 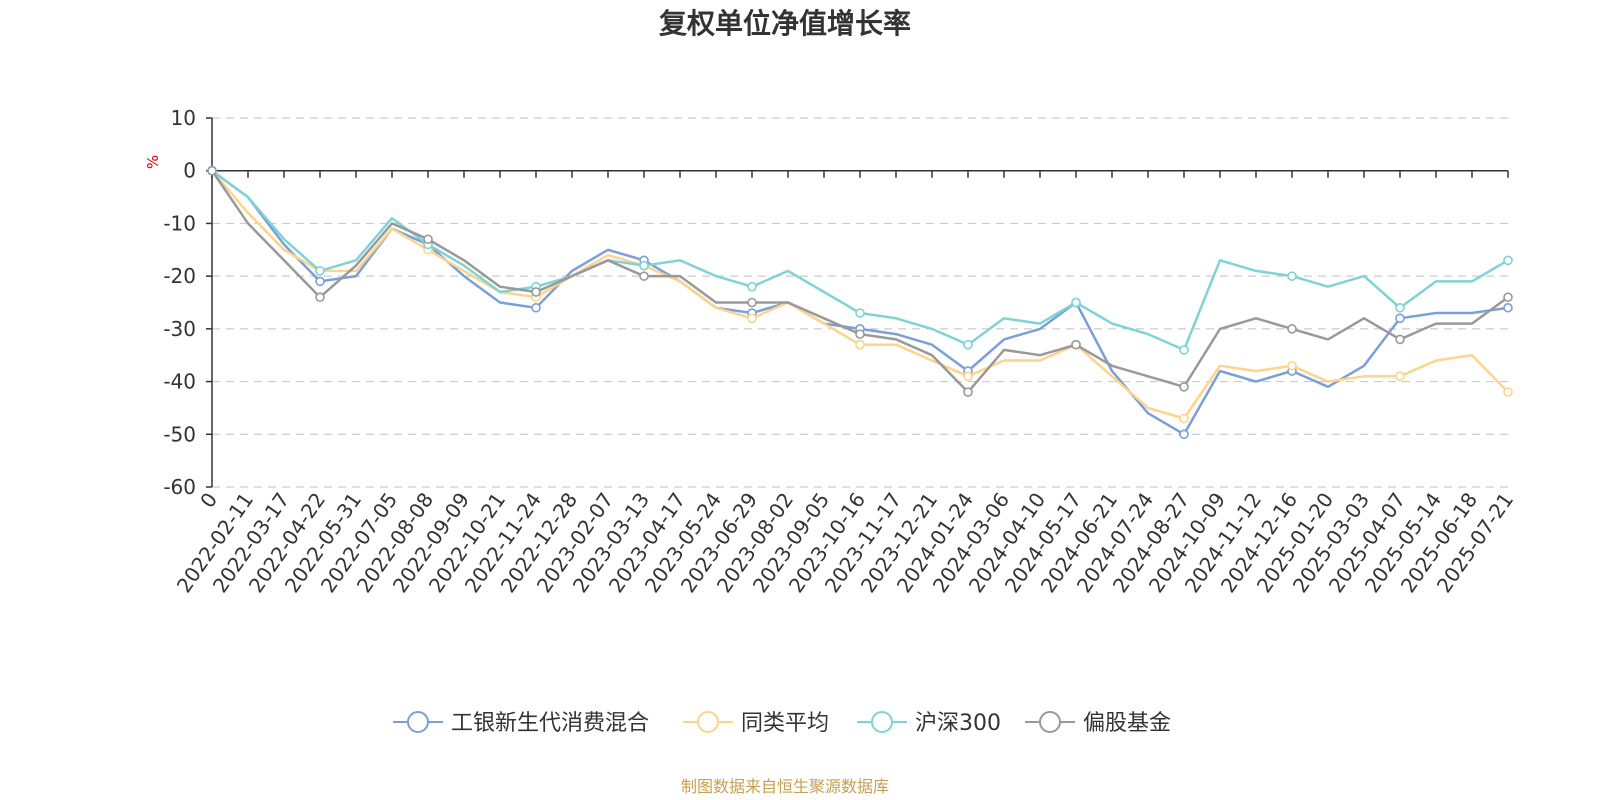 What do you see at coordinates (785, 23) in the screenshot?
I see `chart-title: 复权单位净值增长率` at bounding box center [785, 23].